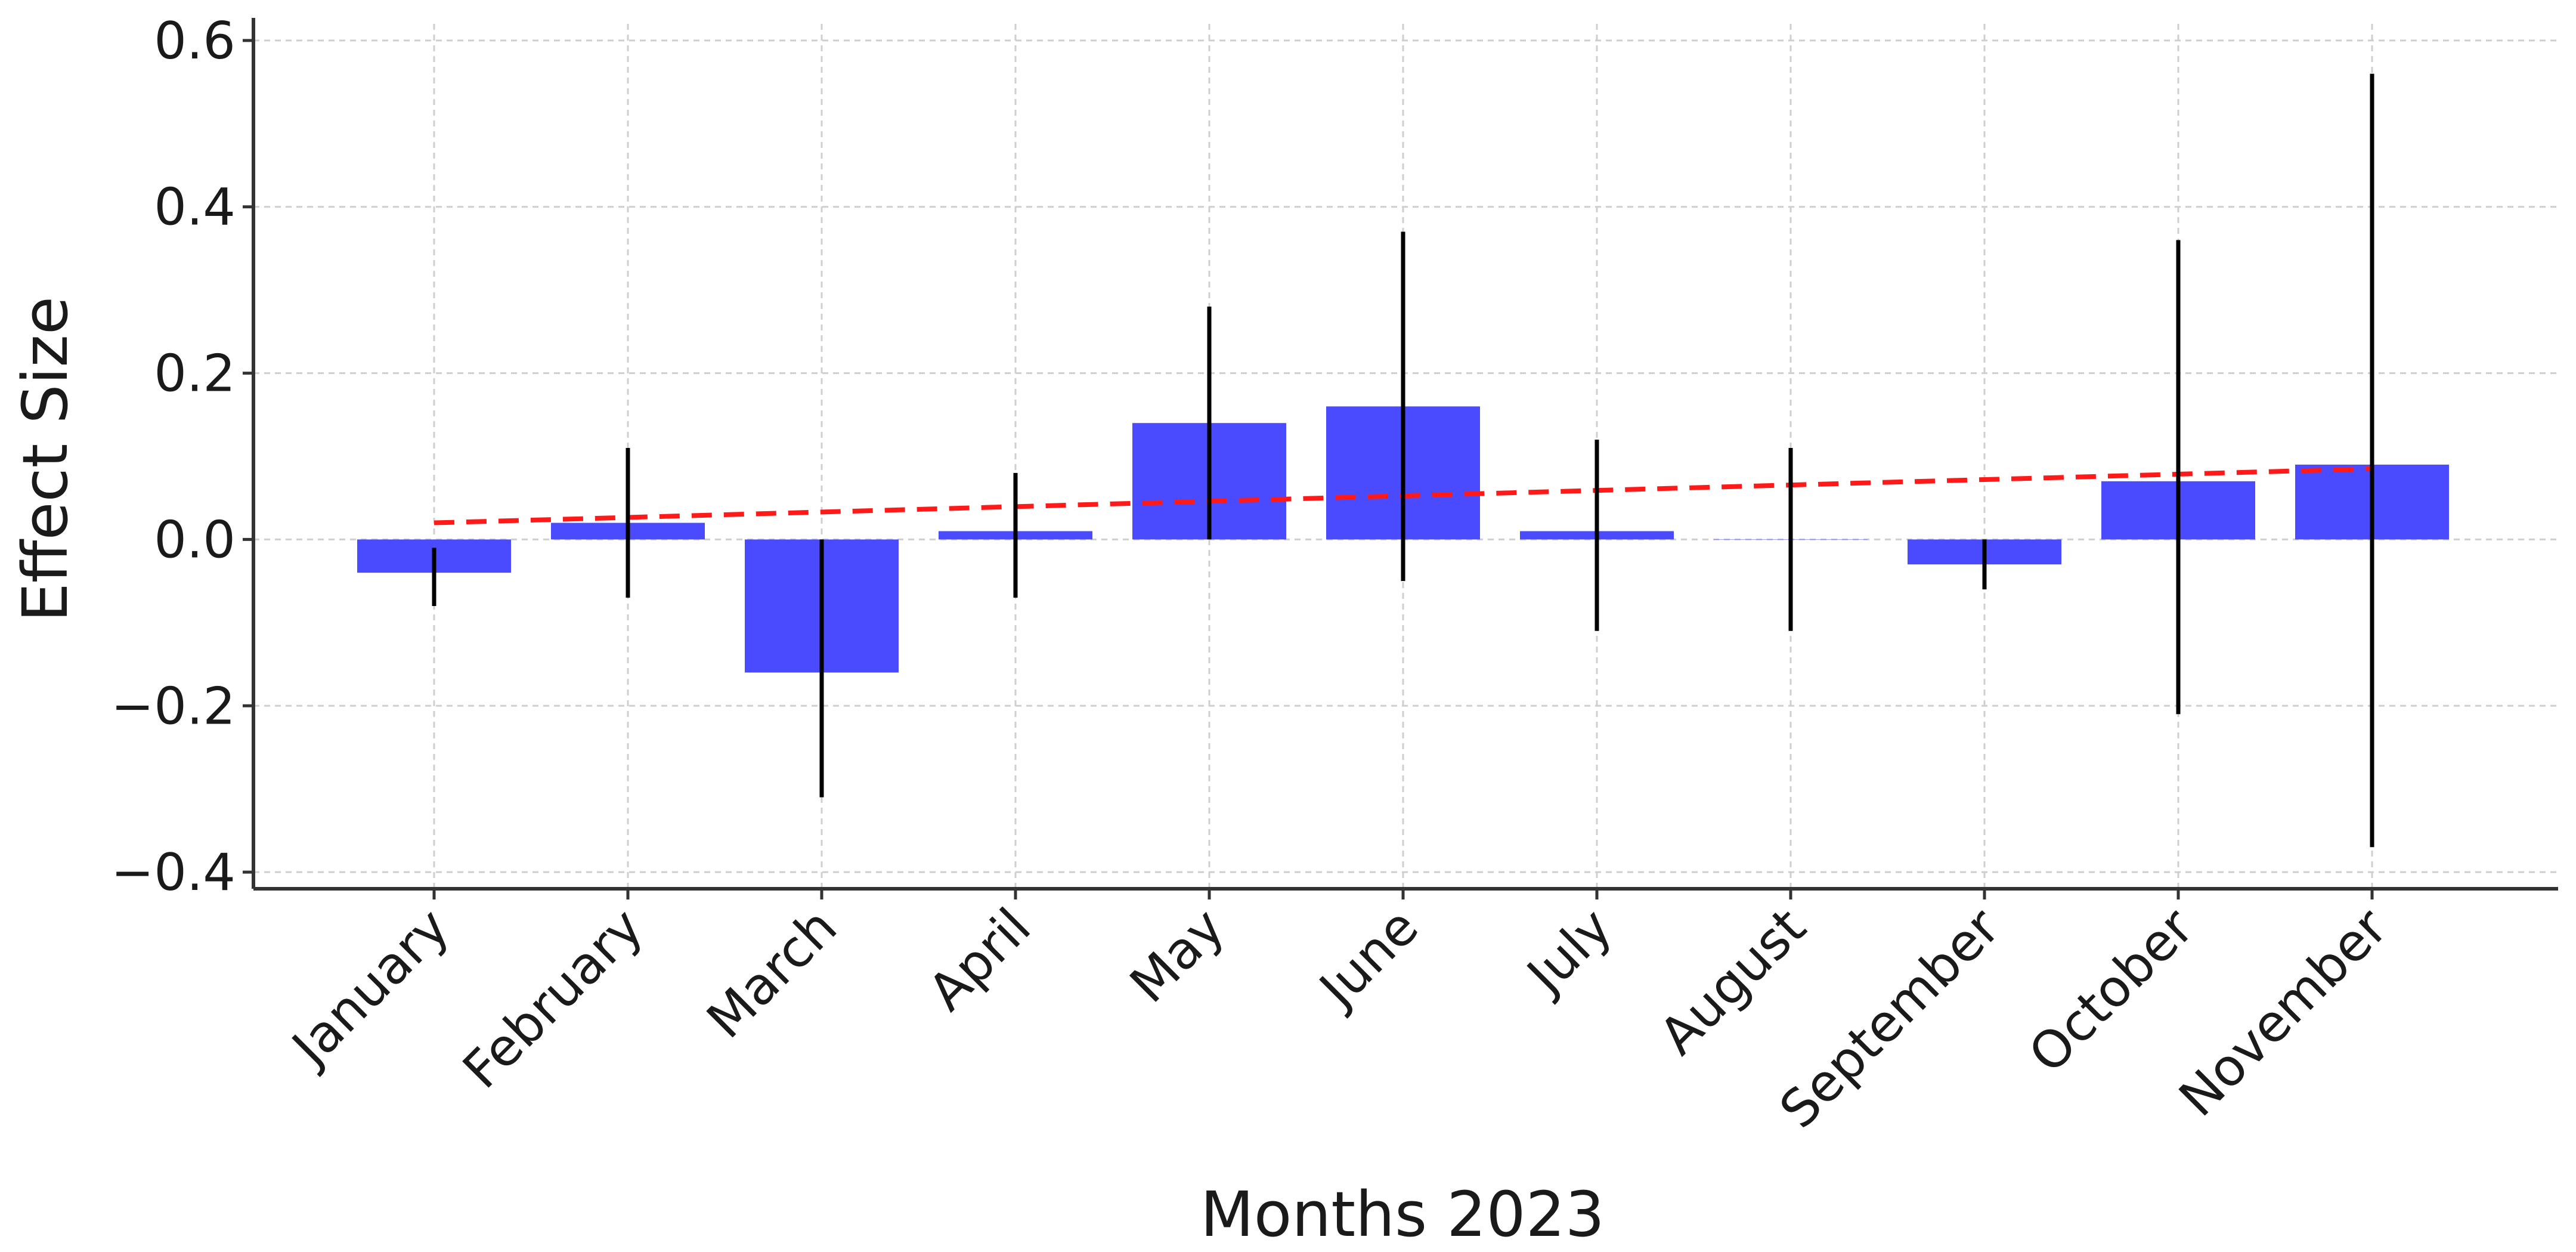 The width and height of the screenshot is (2576, 1252). Describe the element at coordinates (554, 999) in the screenshot. I see `x-tick-label: February` at that location.